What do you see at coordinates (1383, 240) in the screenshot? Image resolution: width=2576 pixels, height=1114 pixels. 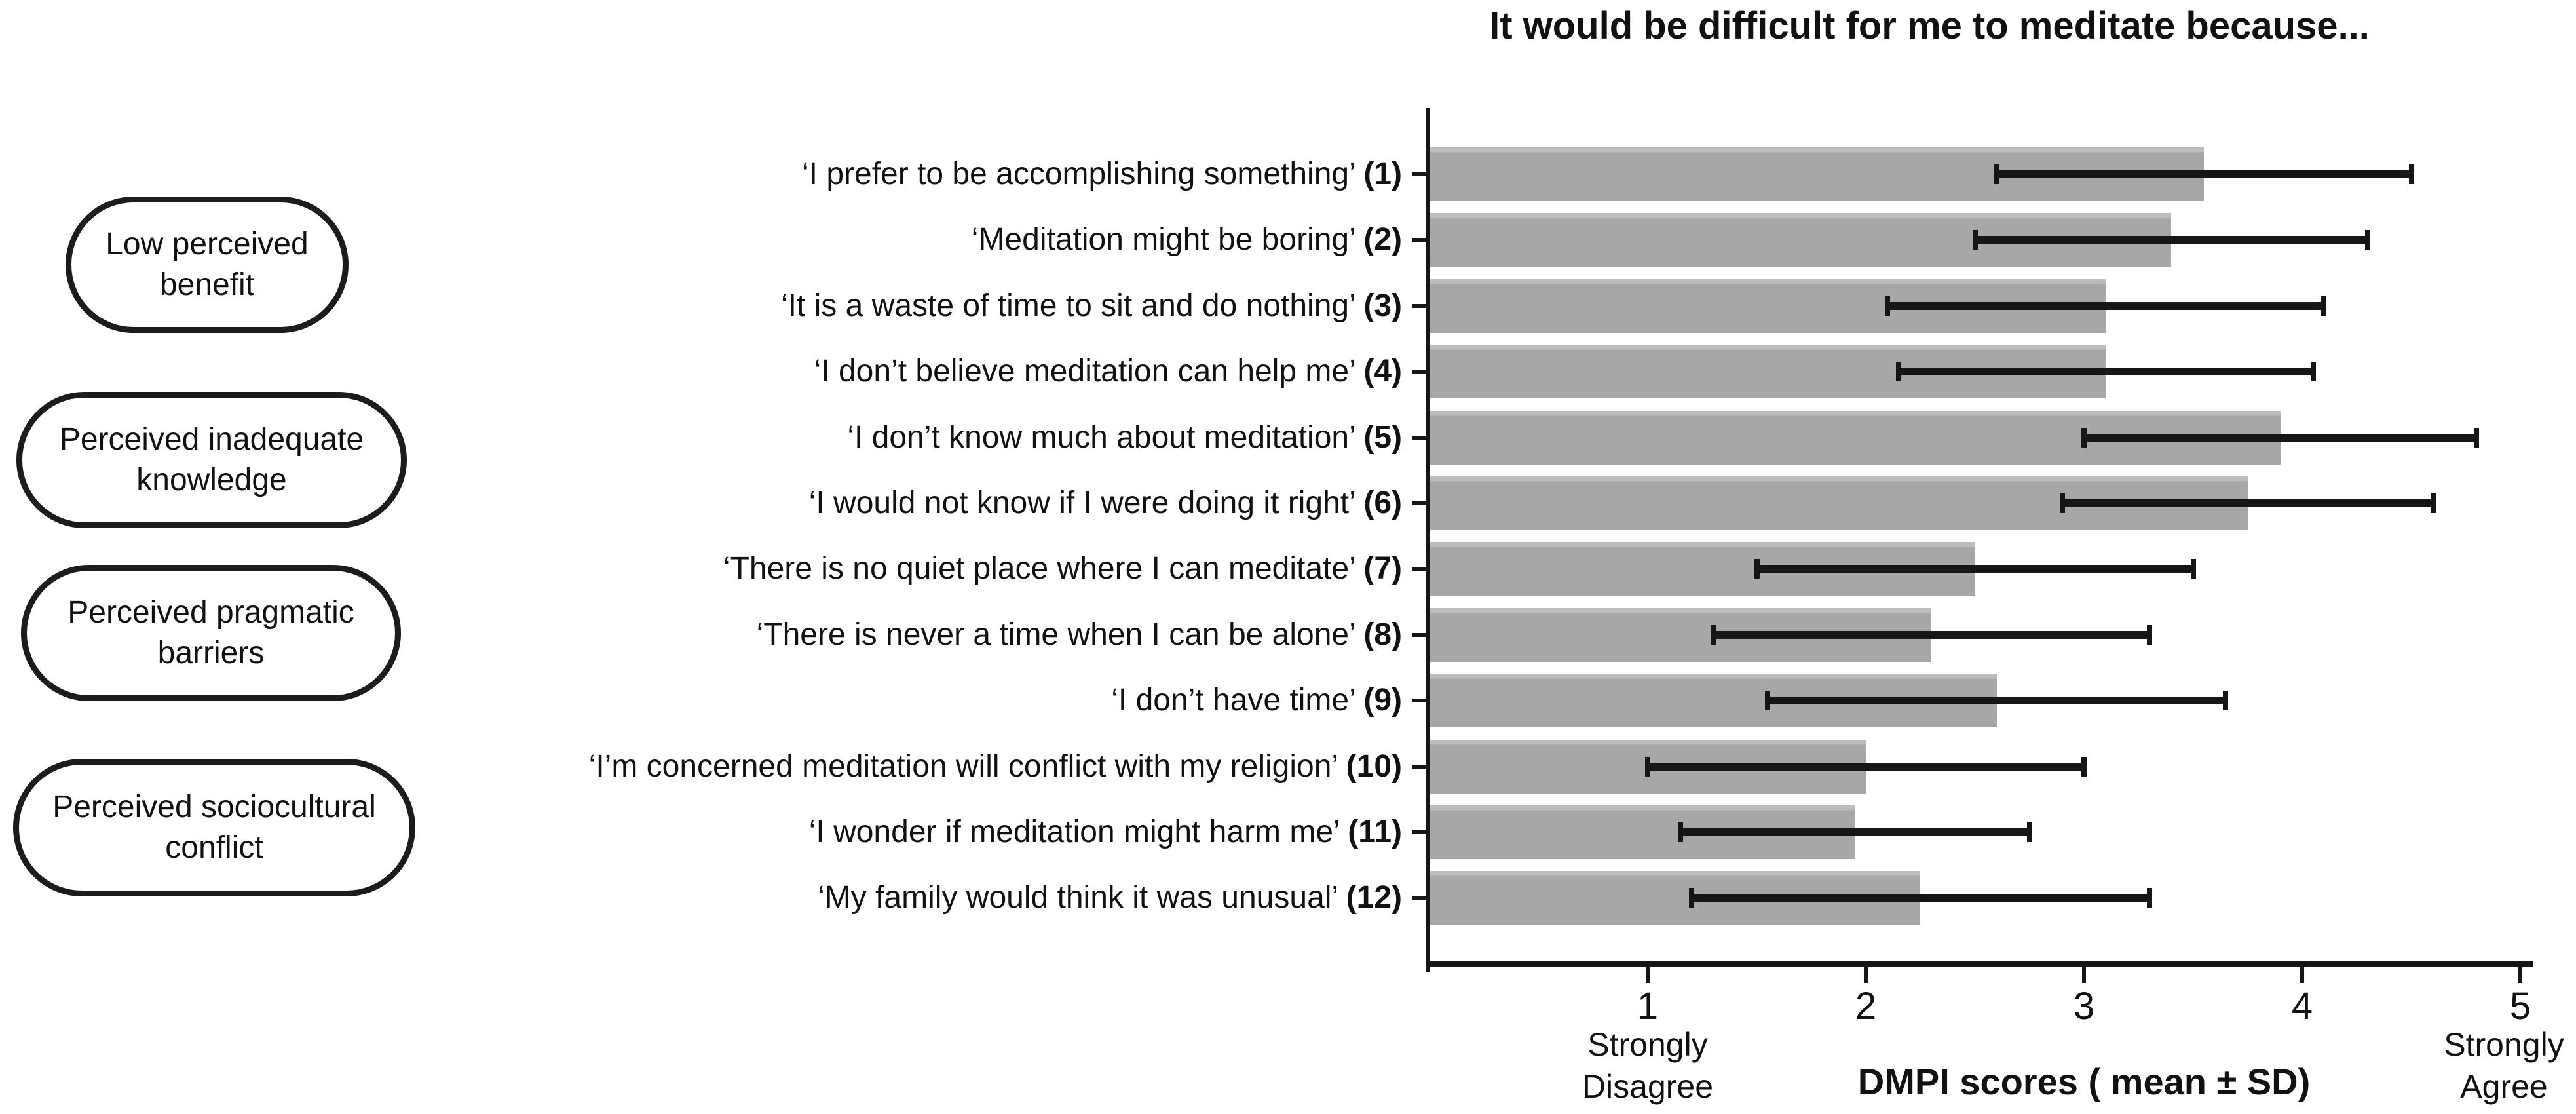 I see `item-number: (2)` at bounding box center [1383, 240].